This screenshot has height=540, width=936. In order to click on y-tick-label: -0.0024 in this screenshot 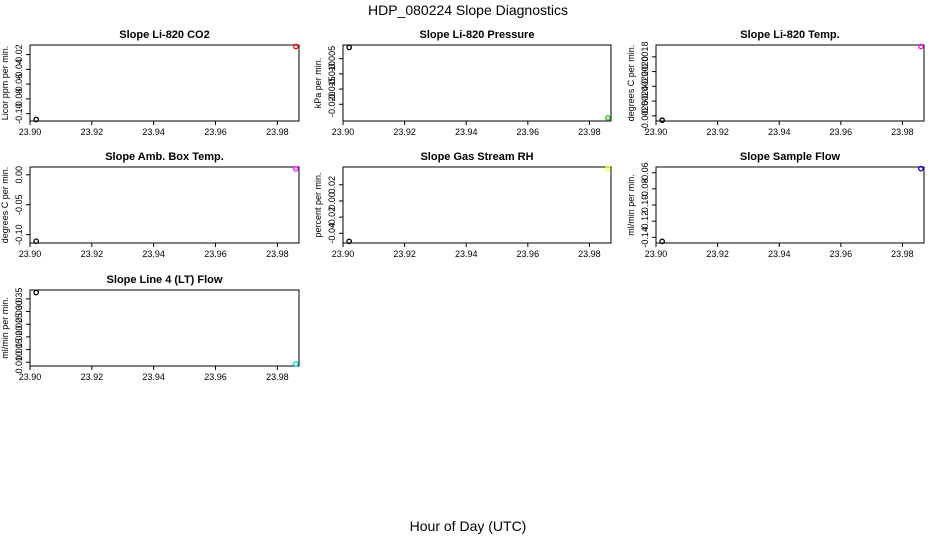, I will do `click(645, 101)`.